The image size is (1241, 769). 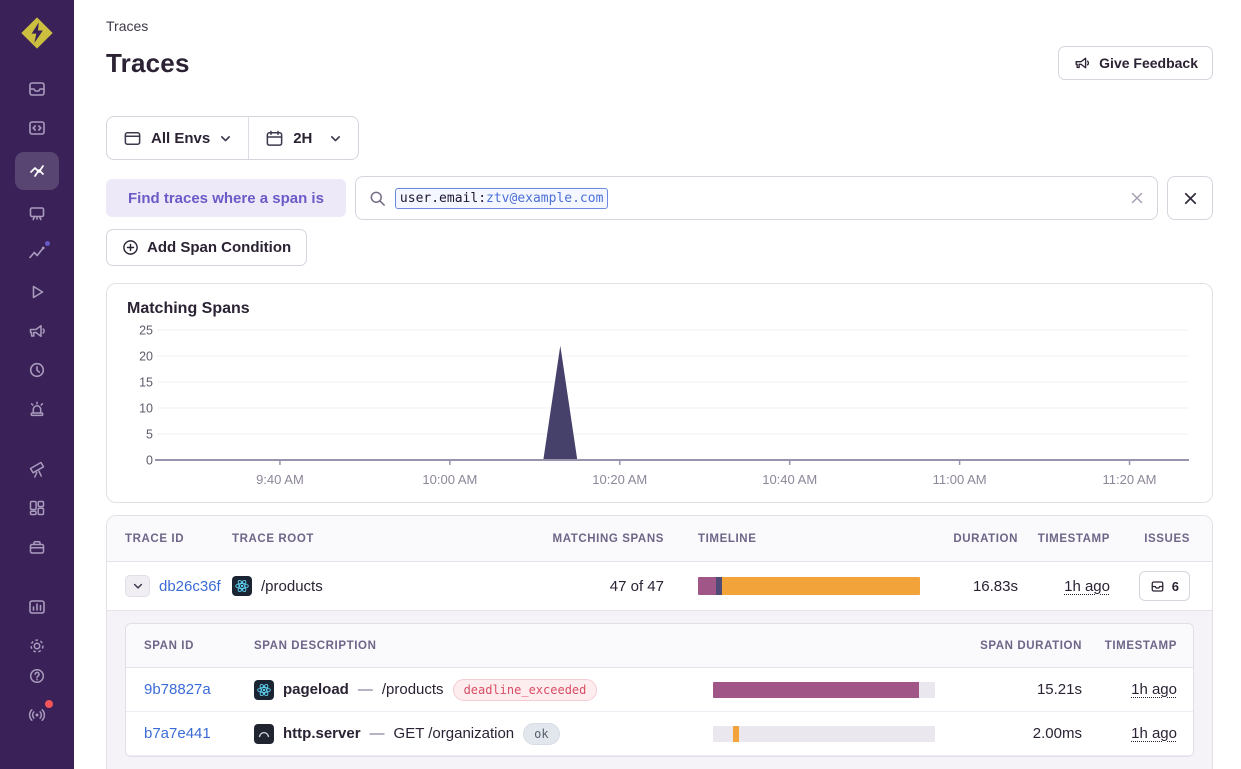 I want to click on help-icon, so click(x=37, y=676).